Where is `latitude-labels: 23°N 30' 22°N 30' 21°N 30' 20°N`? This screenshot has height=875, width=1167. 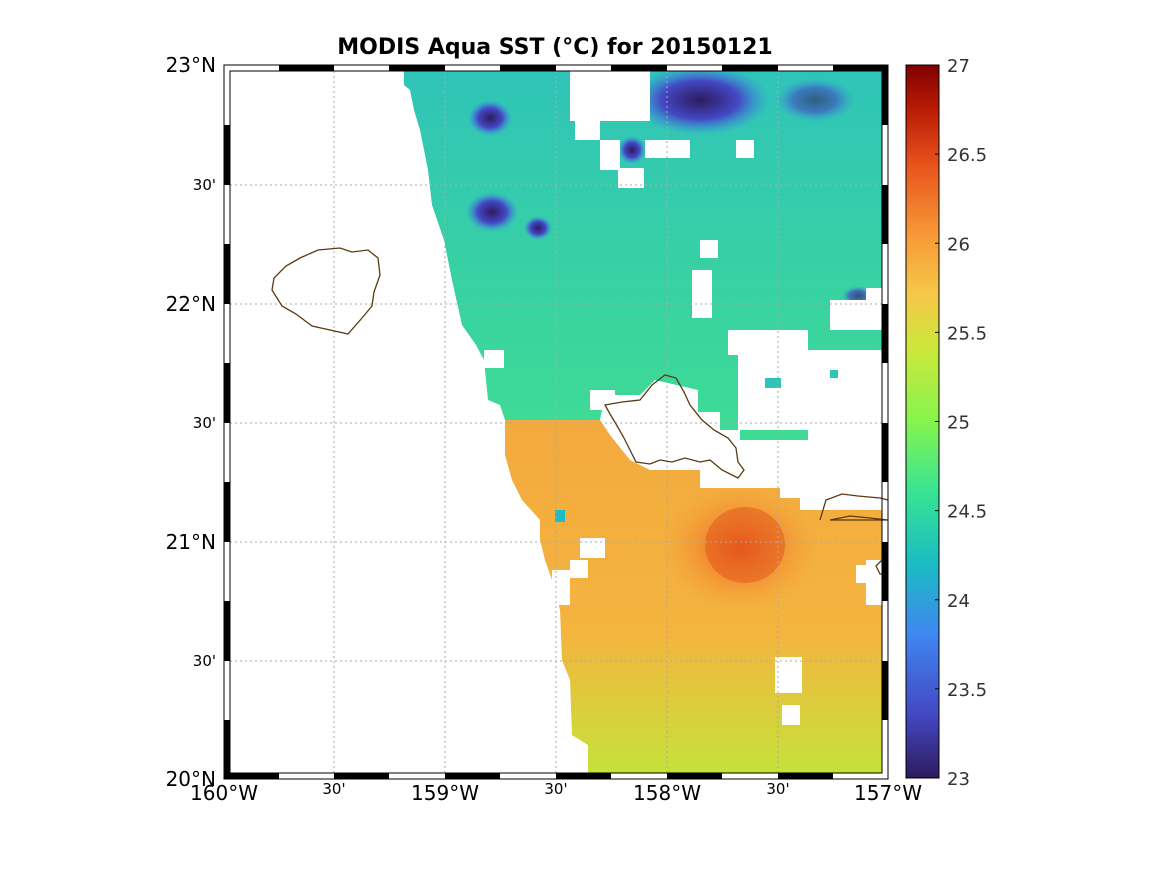
latitude-labels: 23°N 30' 22°N 30' 21°N 30' 20°N is located at coordinates (191, 422).